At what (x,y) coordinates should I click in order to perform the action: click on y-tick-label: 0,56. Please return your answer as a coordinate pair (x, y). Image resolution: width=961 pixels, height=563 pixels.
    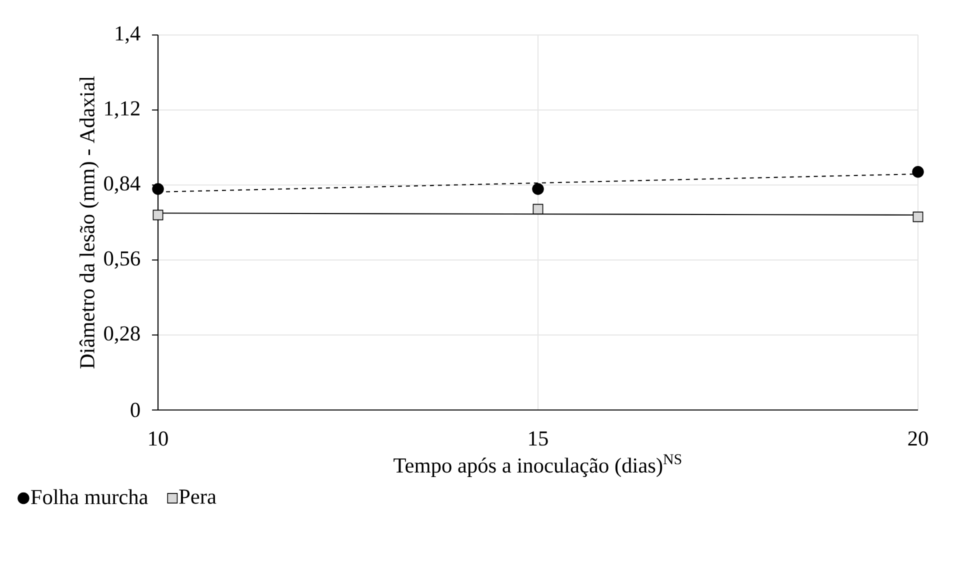
    Looking at the image, I should click on (122, 260).